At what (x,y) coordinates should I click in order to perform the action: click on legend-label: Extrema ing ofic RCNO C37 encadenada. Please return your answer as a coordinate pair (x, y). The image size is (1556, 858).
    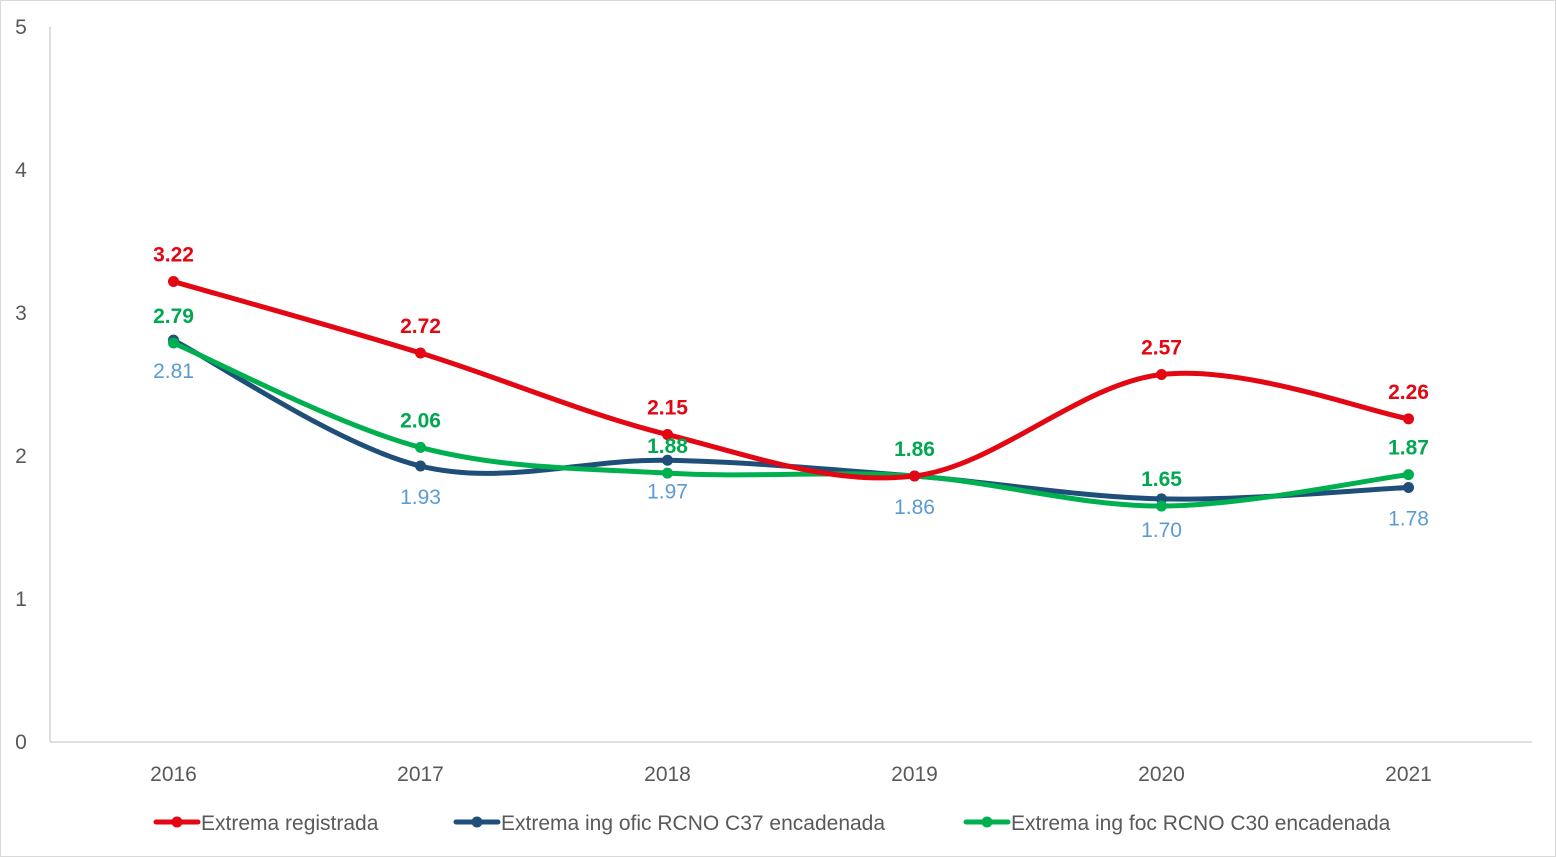
    Looking at the image, I should click on (693, 823).